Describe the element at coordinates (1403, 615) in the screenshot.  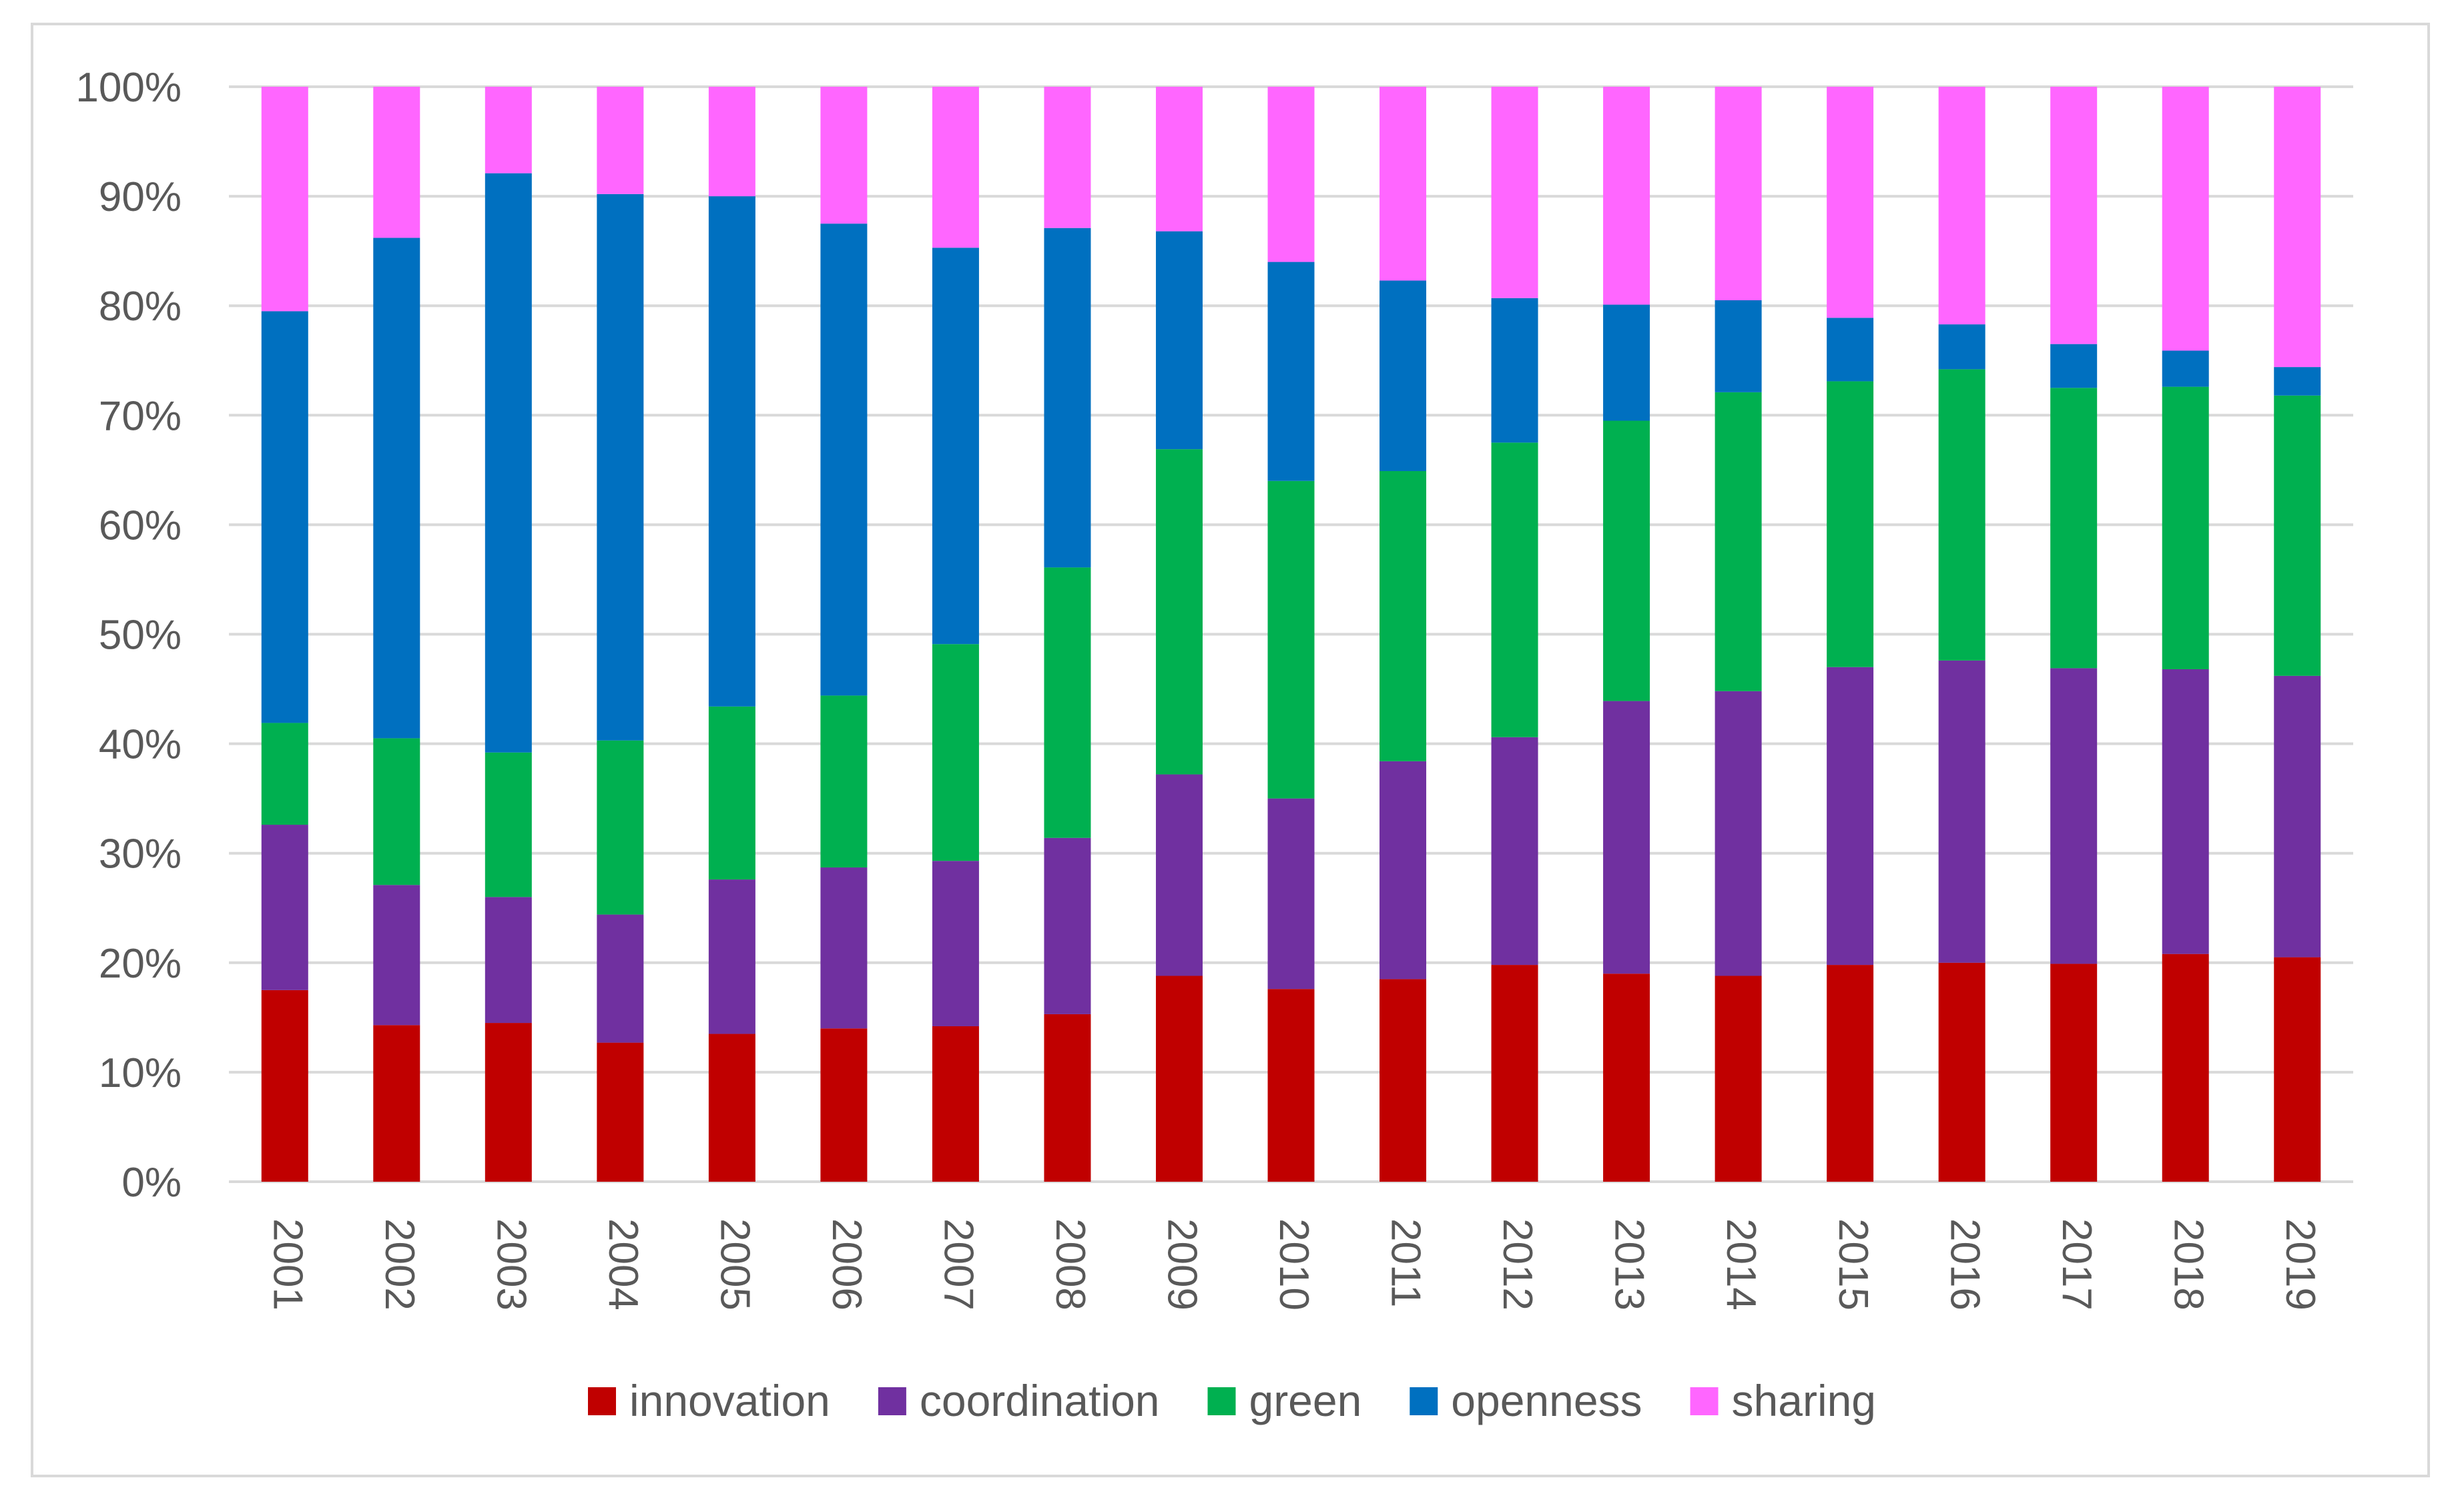
I see `bar-green-2011` at that location.